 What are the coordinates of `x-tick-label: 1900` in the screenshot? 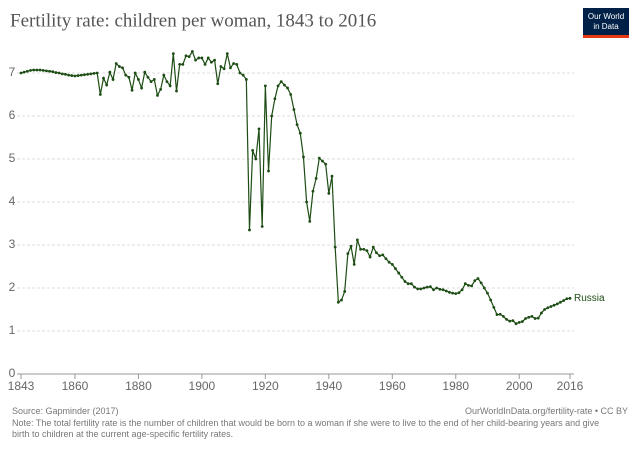 It's located at (202, 386).